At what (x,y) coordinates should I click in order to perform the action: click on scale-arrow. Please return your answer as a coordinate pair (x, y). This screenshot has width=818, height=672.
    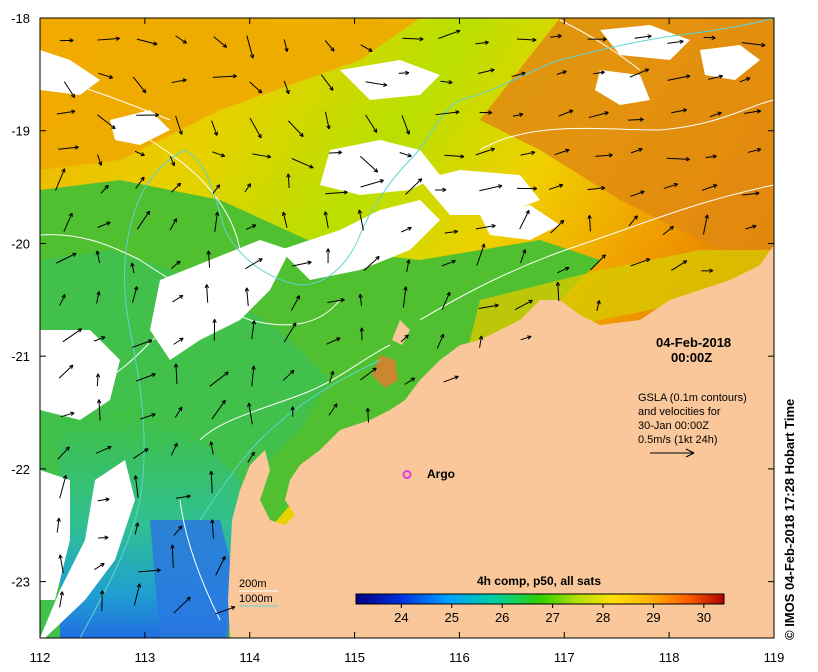
    Looking at the image, I should click on (672, 453).